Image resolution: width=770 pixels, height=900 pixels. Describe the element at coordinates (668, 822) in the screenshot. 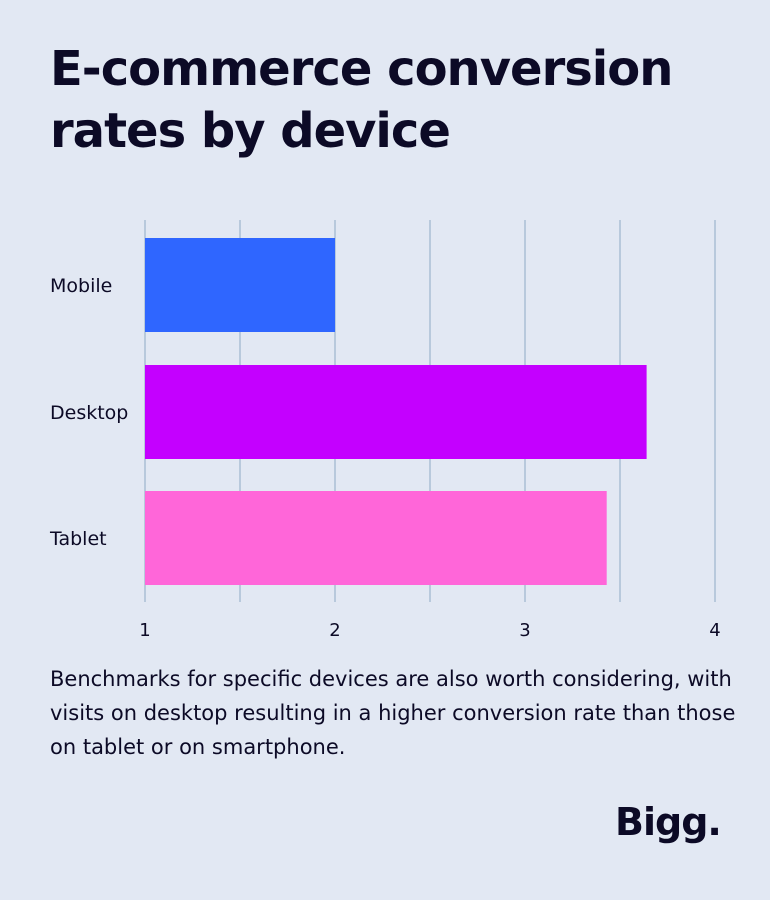

I see `bigg-logo: Bigg.` at that location.